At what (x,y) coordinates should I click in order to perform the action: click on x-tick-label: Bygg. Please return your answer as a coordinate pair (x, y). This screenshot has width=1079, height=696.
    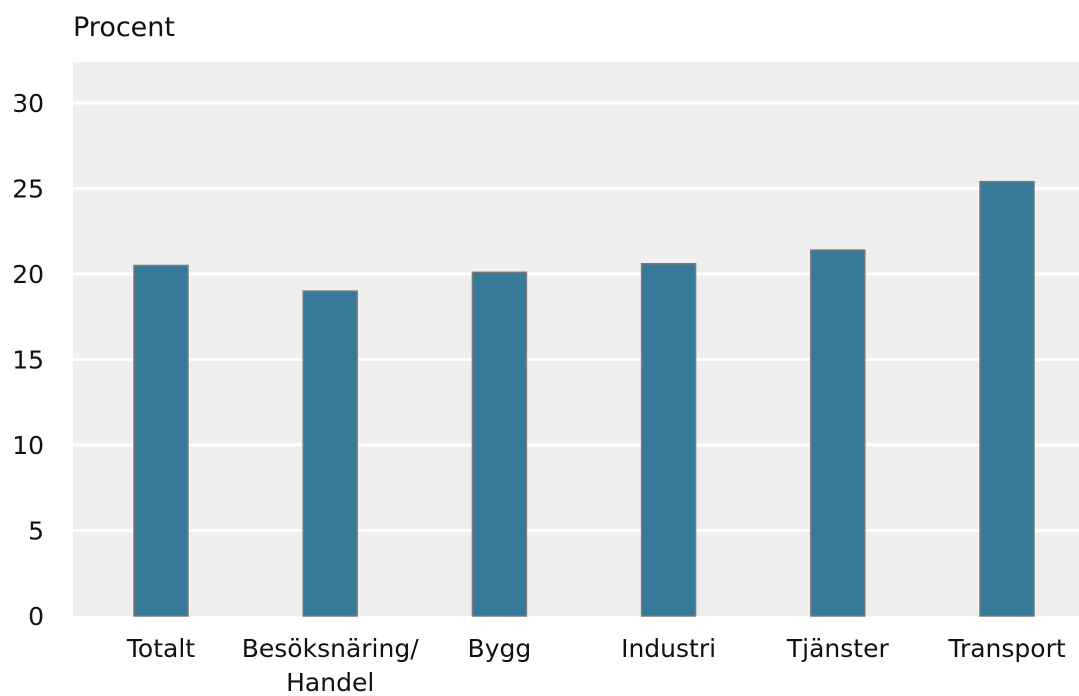
    Looking at the image, I should click on (500, 648).